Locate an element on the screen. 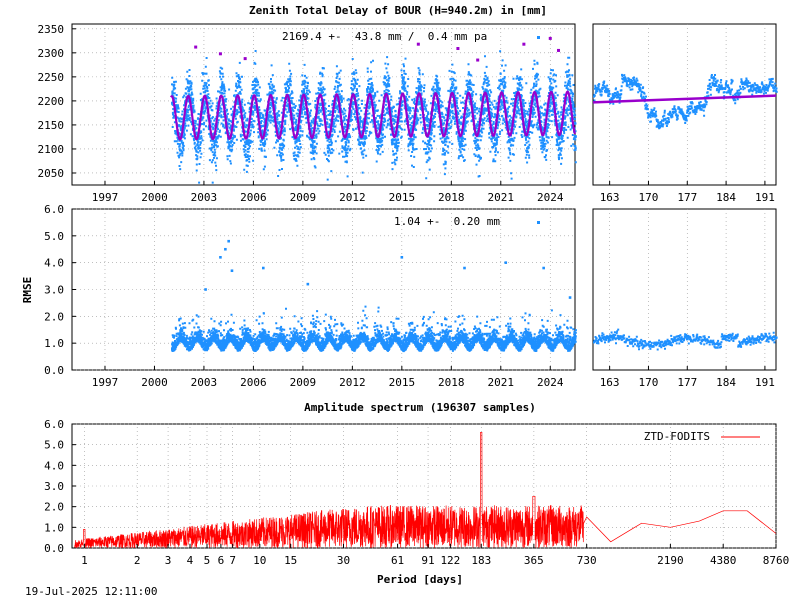  spectrum-x-tick-label: 4380 is located at coordinates (723, 560).